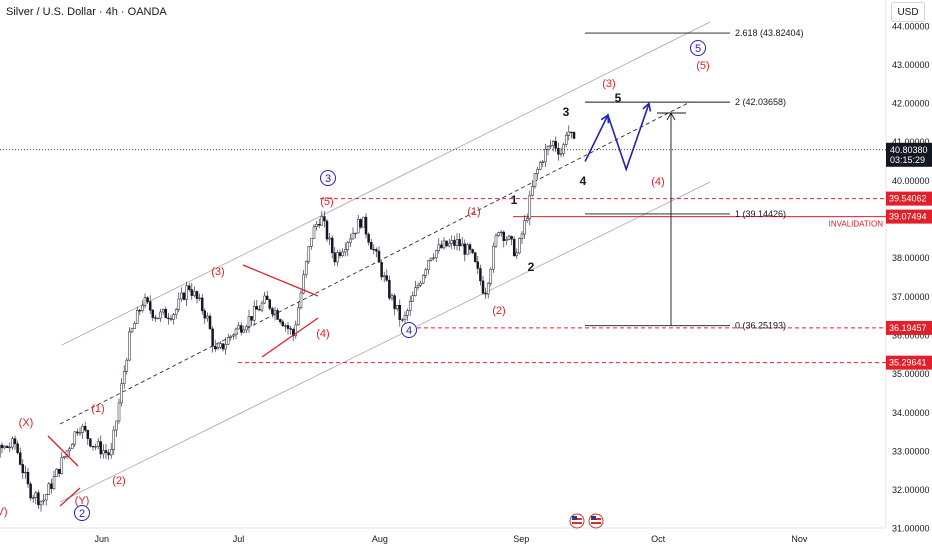 This screenshot has height=550, width=932. What do you see at coordinates (799, 539) in the screenshot?
I see `x-tick-label: Nov` at bounding box center [799, 539].